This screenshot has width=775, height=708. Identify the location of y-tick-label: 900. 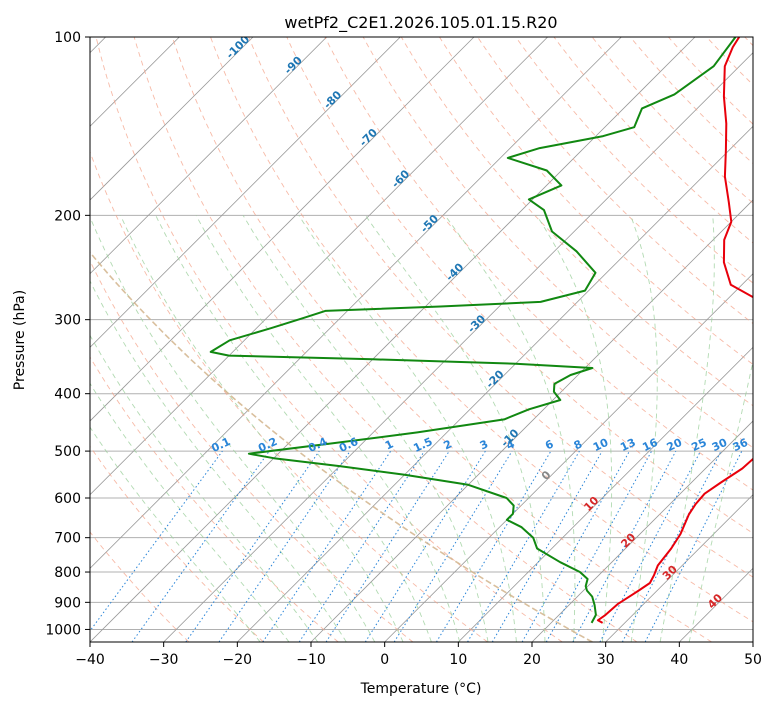
(67, 603).